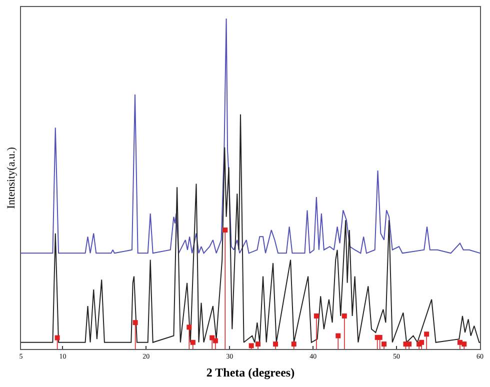 The width and height of the screenshot is (490, 387). I want to click on x-axis-title: 2 Theta (degrees), so click(250, 372).